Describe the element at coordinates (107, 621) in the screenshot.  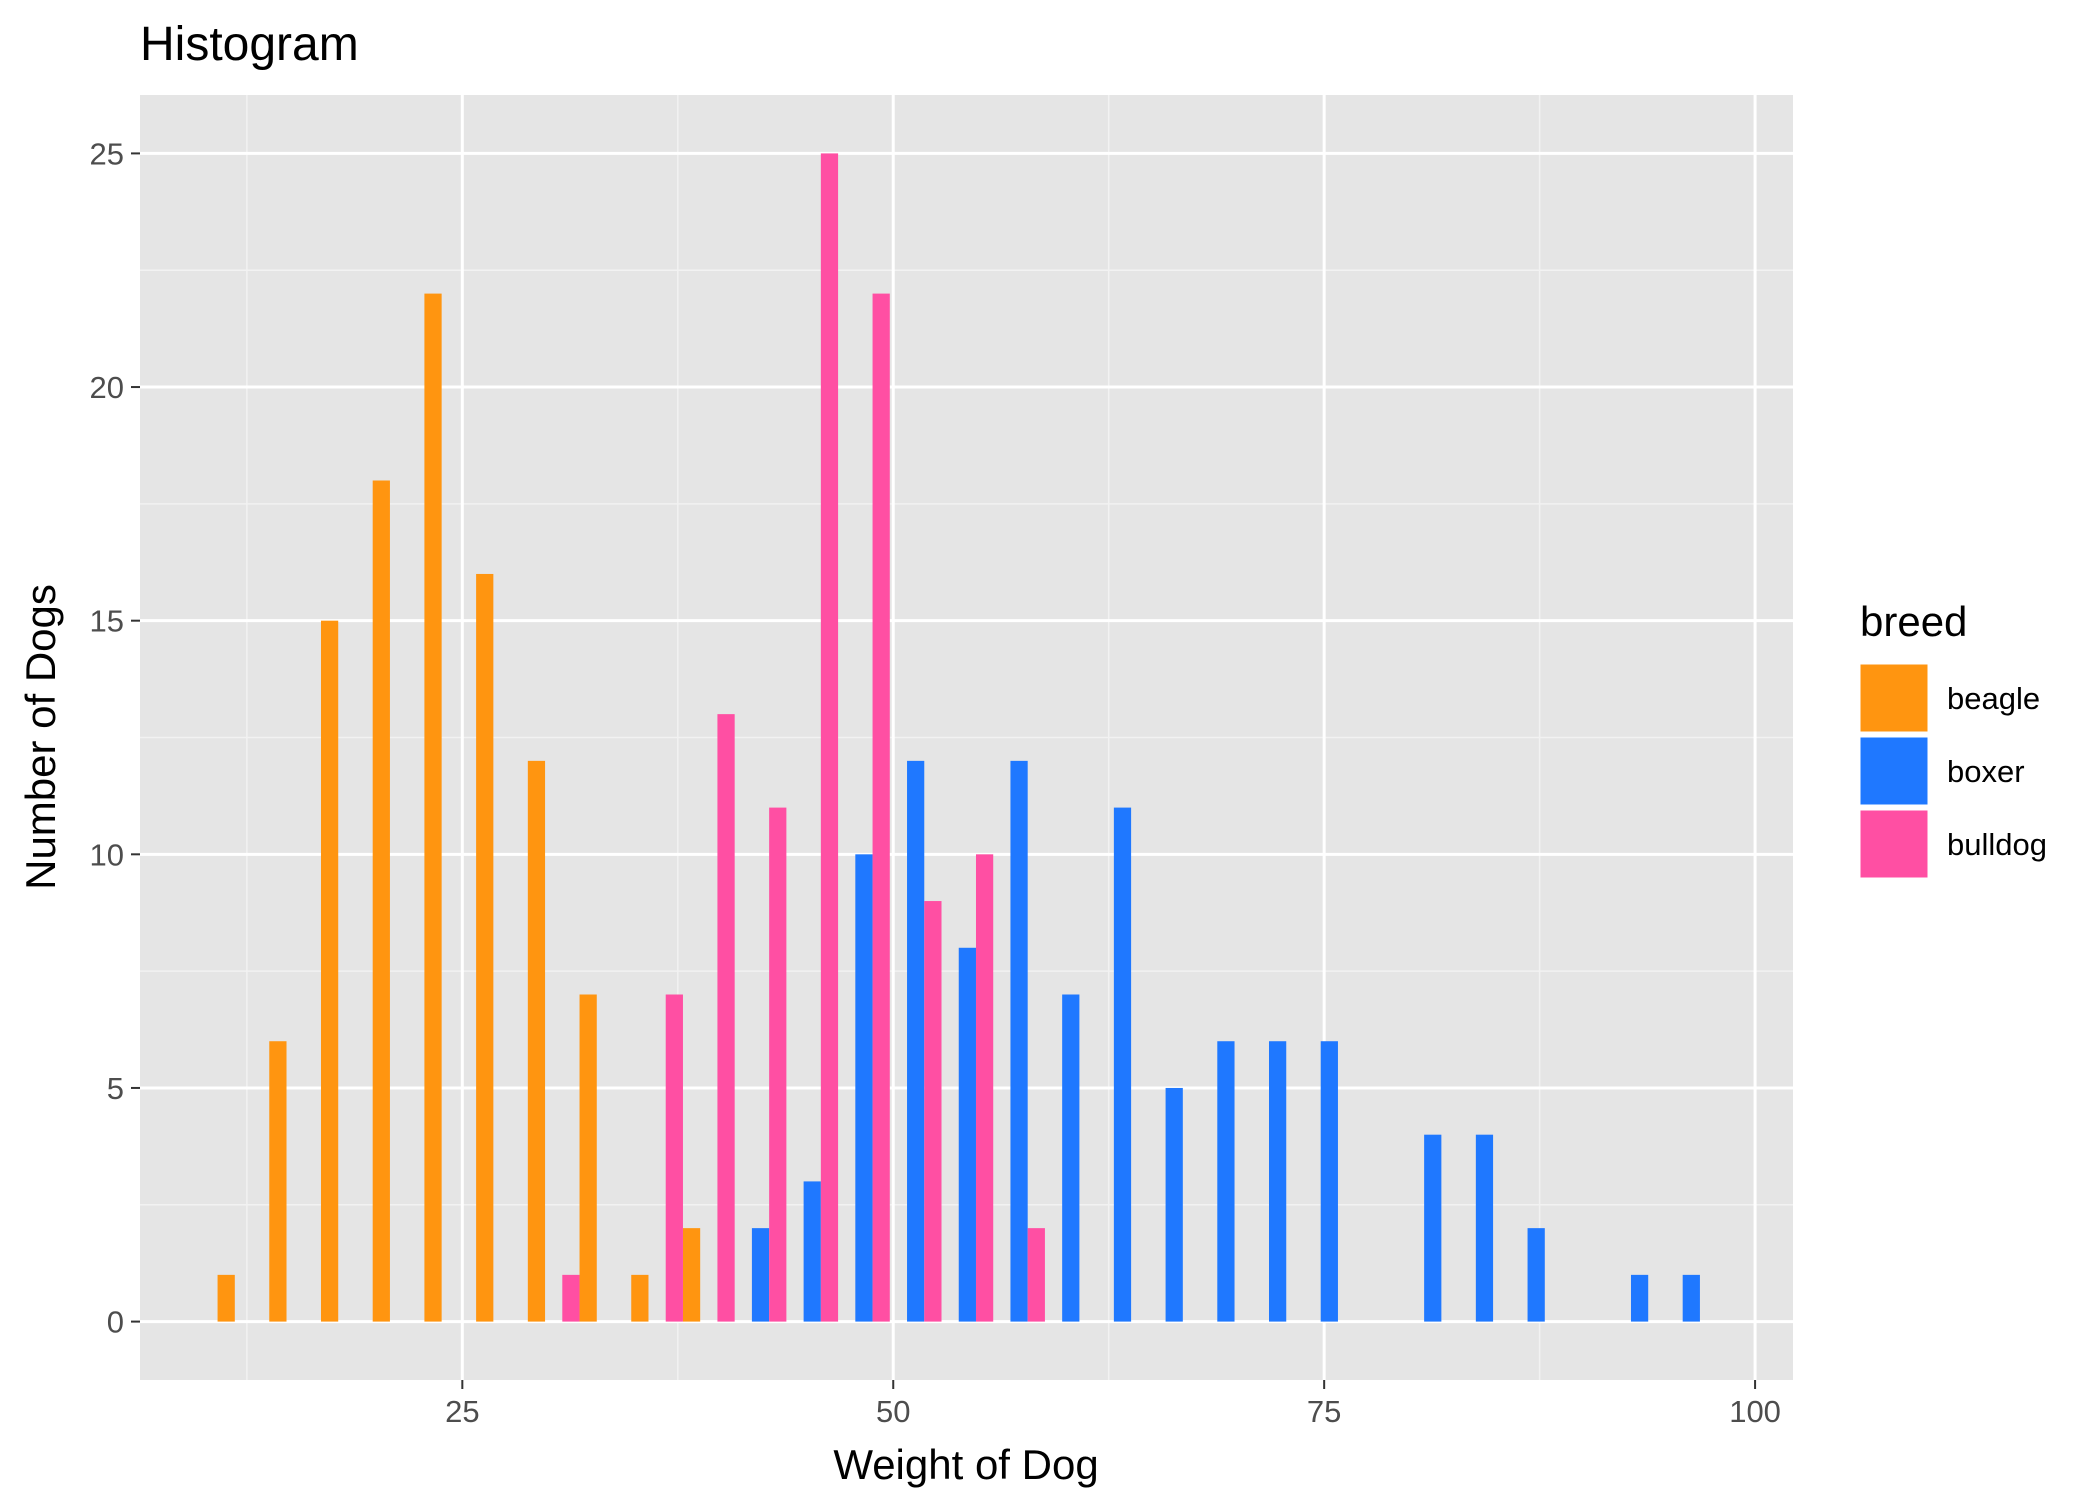
I see `y-tick-label-3: 15` at that location.